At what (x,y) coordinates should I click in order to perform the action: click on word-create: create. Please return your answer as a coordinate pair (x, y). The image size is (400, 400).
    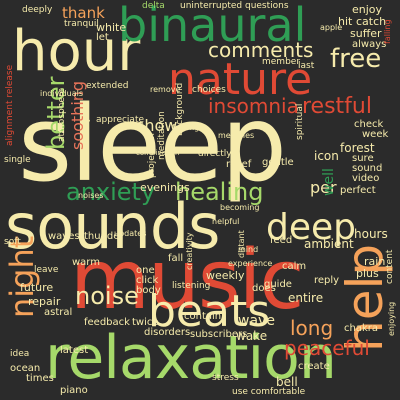
    Looking at the image, I should click on (314, 366).